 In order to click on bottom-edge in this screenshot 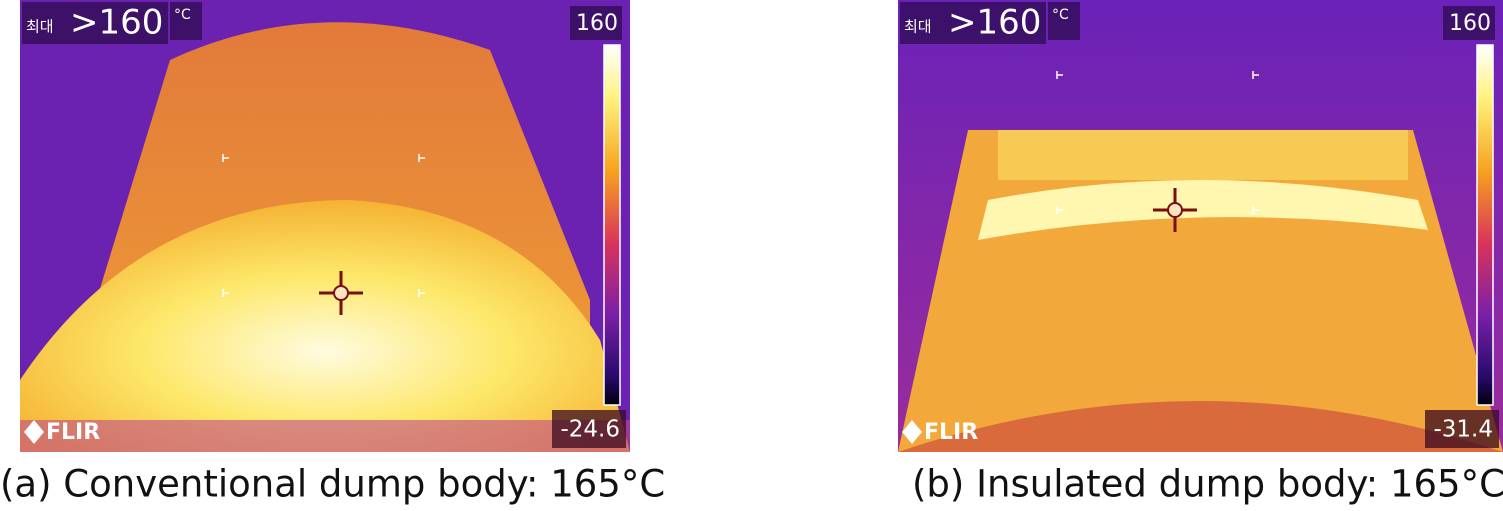, I will do `click(325, 436)`.